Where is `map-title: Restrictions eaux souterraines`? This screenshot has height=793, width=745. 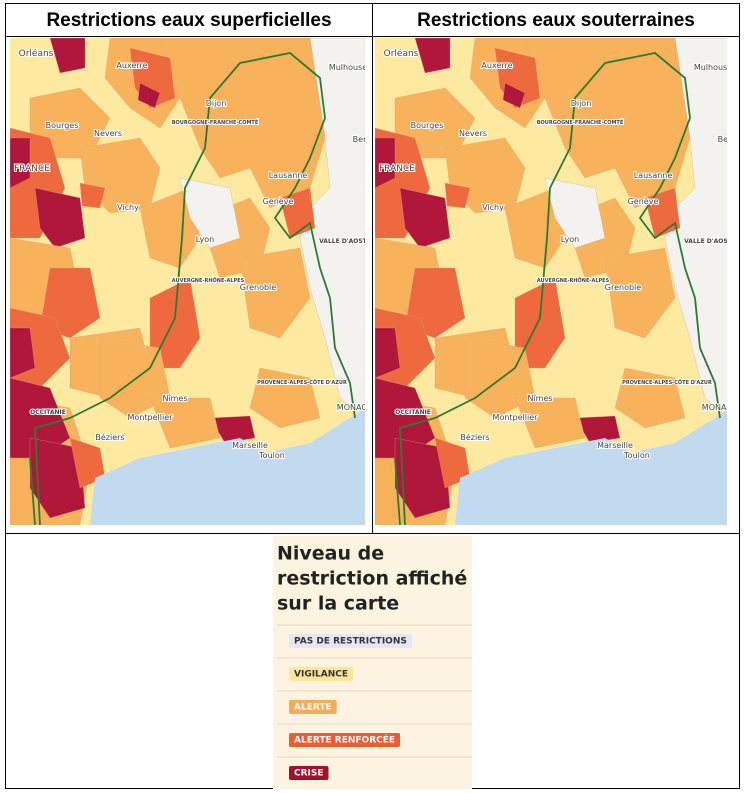
map-title: Restrictions eaux souterraines is located at coordinates (556, 20).